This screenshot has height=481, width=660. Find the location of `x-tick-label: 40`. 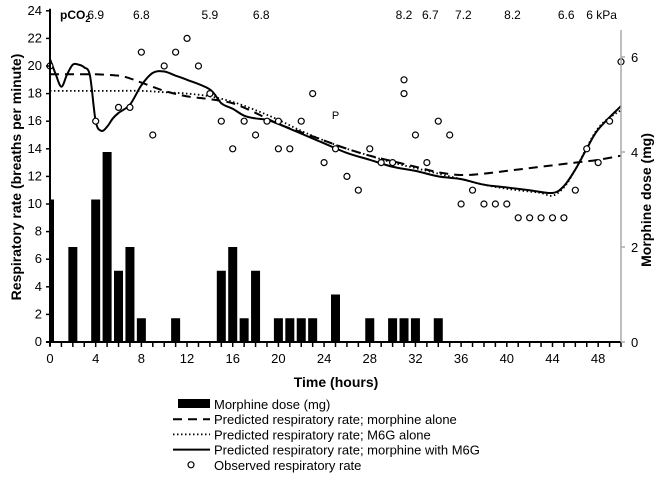

x-tick-label: 40 is located at coordinates (507, 358).